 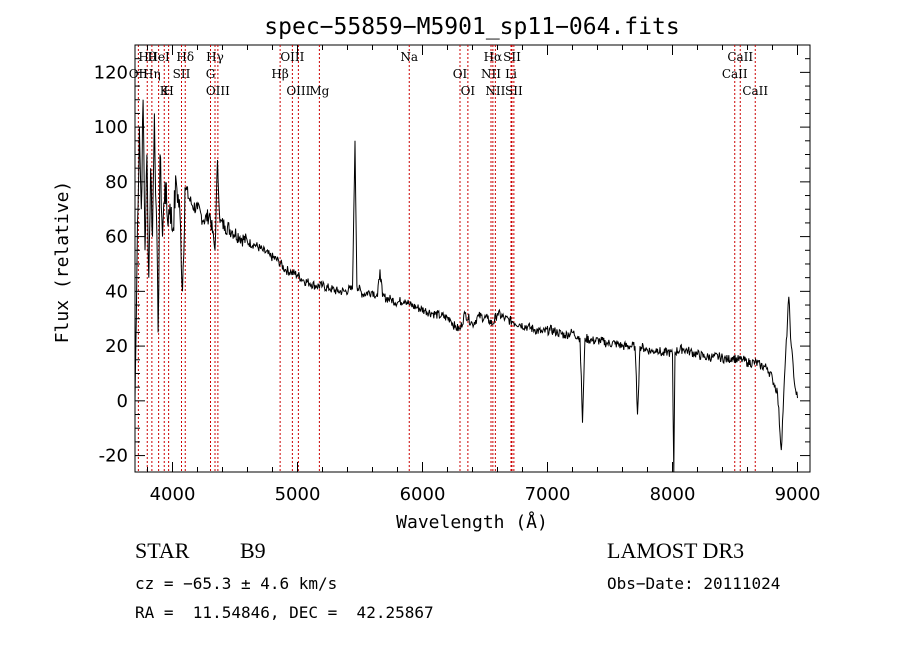 I want to click on observation-date: Obs−Date: 20111024, so click(x=694, y=583).